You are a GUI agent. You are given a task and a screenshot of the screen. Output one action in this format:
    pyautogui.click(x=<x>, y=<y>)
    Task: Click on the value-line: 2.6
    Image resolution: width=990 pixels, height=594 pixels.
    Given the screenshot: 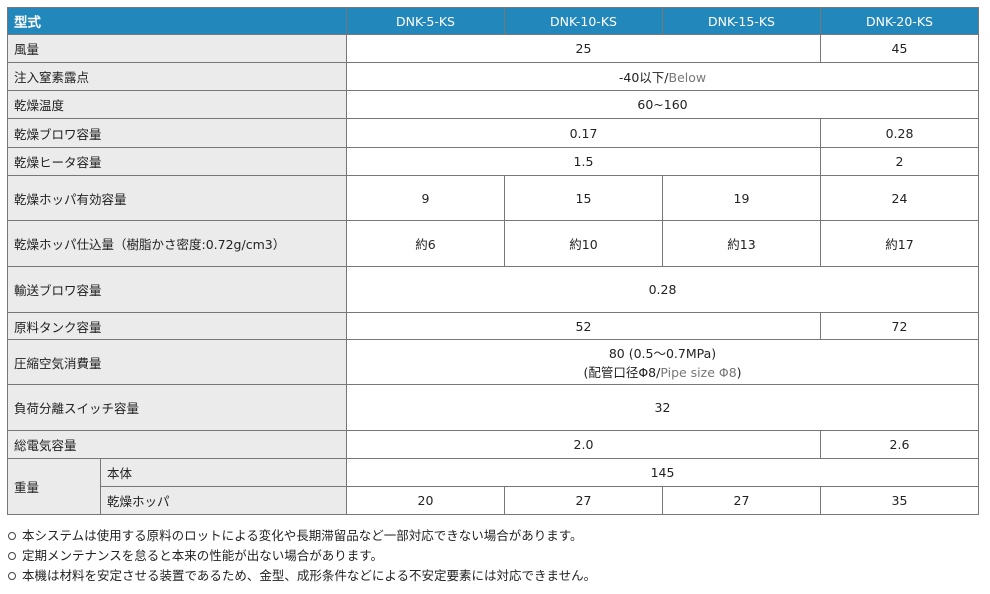 What is the action you would take?
    pyautogui.click(x=899, y=444)
    